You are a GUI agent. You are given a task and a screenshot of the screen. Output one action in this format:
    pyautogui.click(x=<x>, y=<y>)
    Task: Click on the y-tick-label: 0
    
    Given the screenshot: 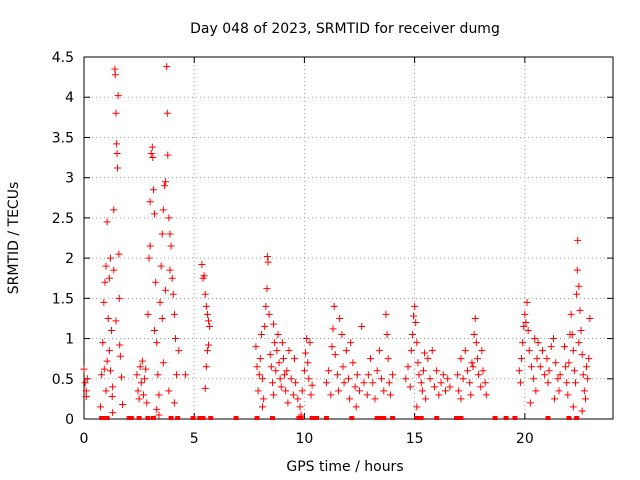 What is the action you would take?
    pyautogui.click(x=69, y=420)
    